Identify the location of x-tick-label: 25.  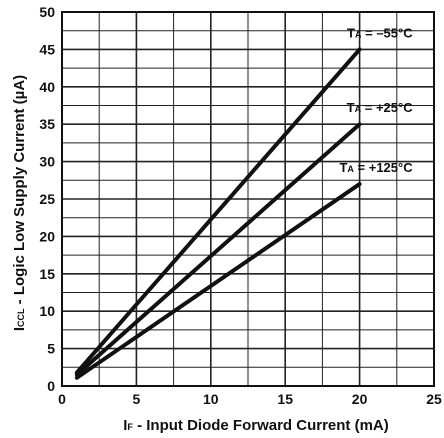
(434, 399).